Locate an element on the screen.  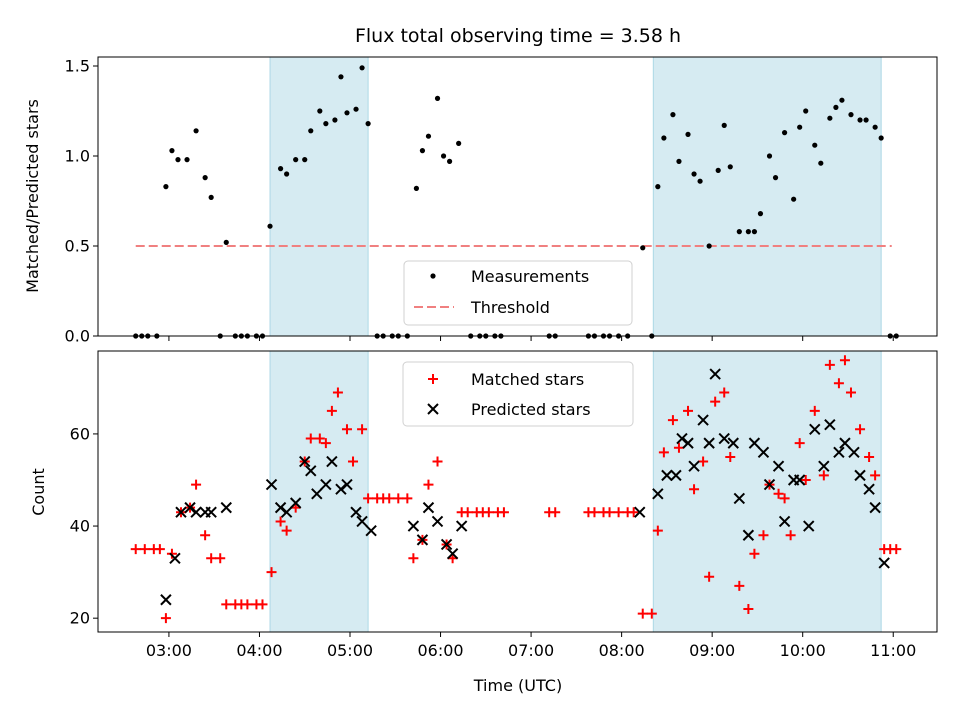
x-tick-label: 10:00 is located at coordinates (803, 650).